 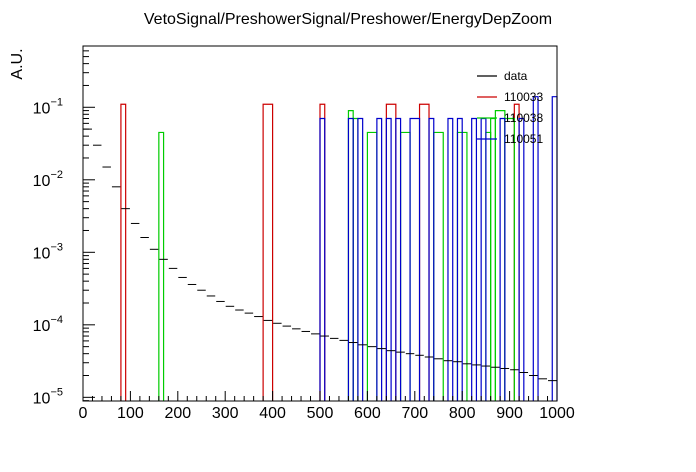 What do you see at coordinates (83, 413) in the screenshot?
I see `x-tick-label: 0` at bounding box center [83, 413].